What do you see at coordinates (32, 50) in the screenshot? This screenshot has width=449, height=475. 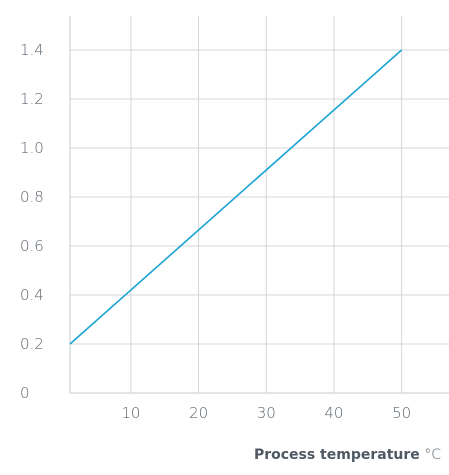 I see `y-tick-label: 1.4` at bounding box center [32, 50].